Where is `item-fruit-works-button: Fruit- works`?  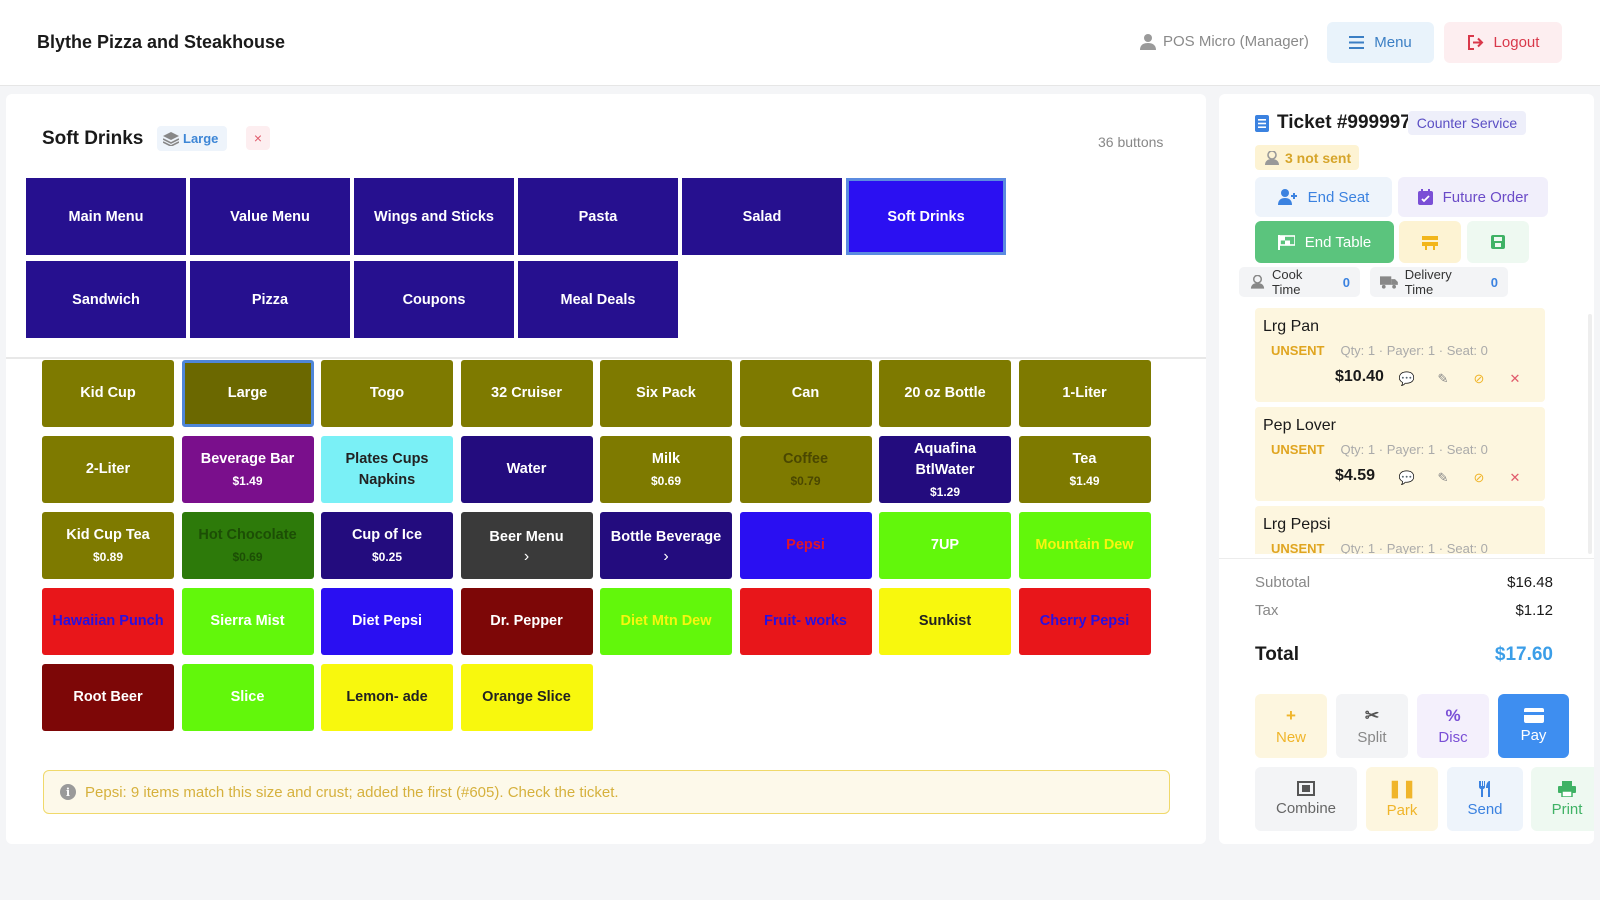
item-fruit-works-button: Fruit- works is located at coordinates (805, 621).